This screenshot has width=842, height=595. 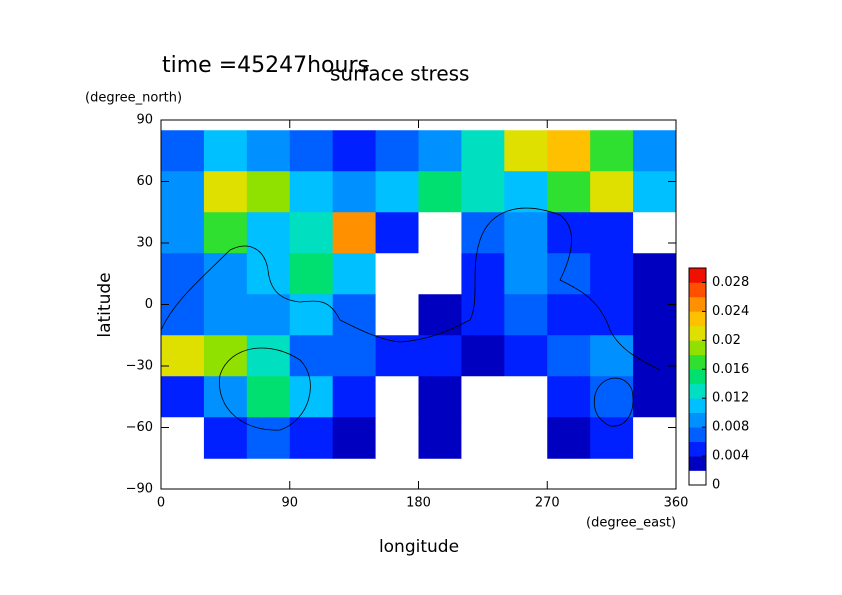 I want to click on x-unit: (degree_east), so click(x=631, y=523).